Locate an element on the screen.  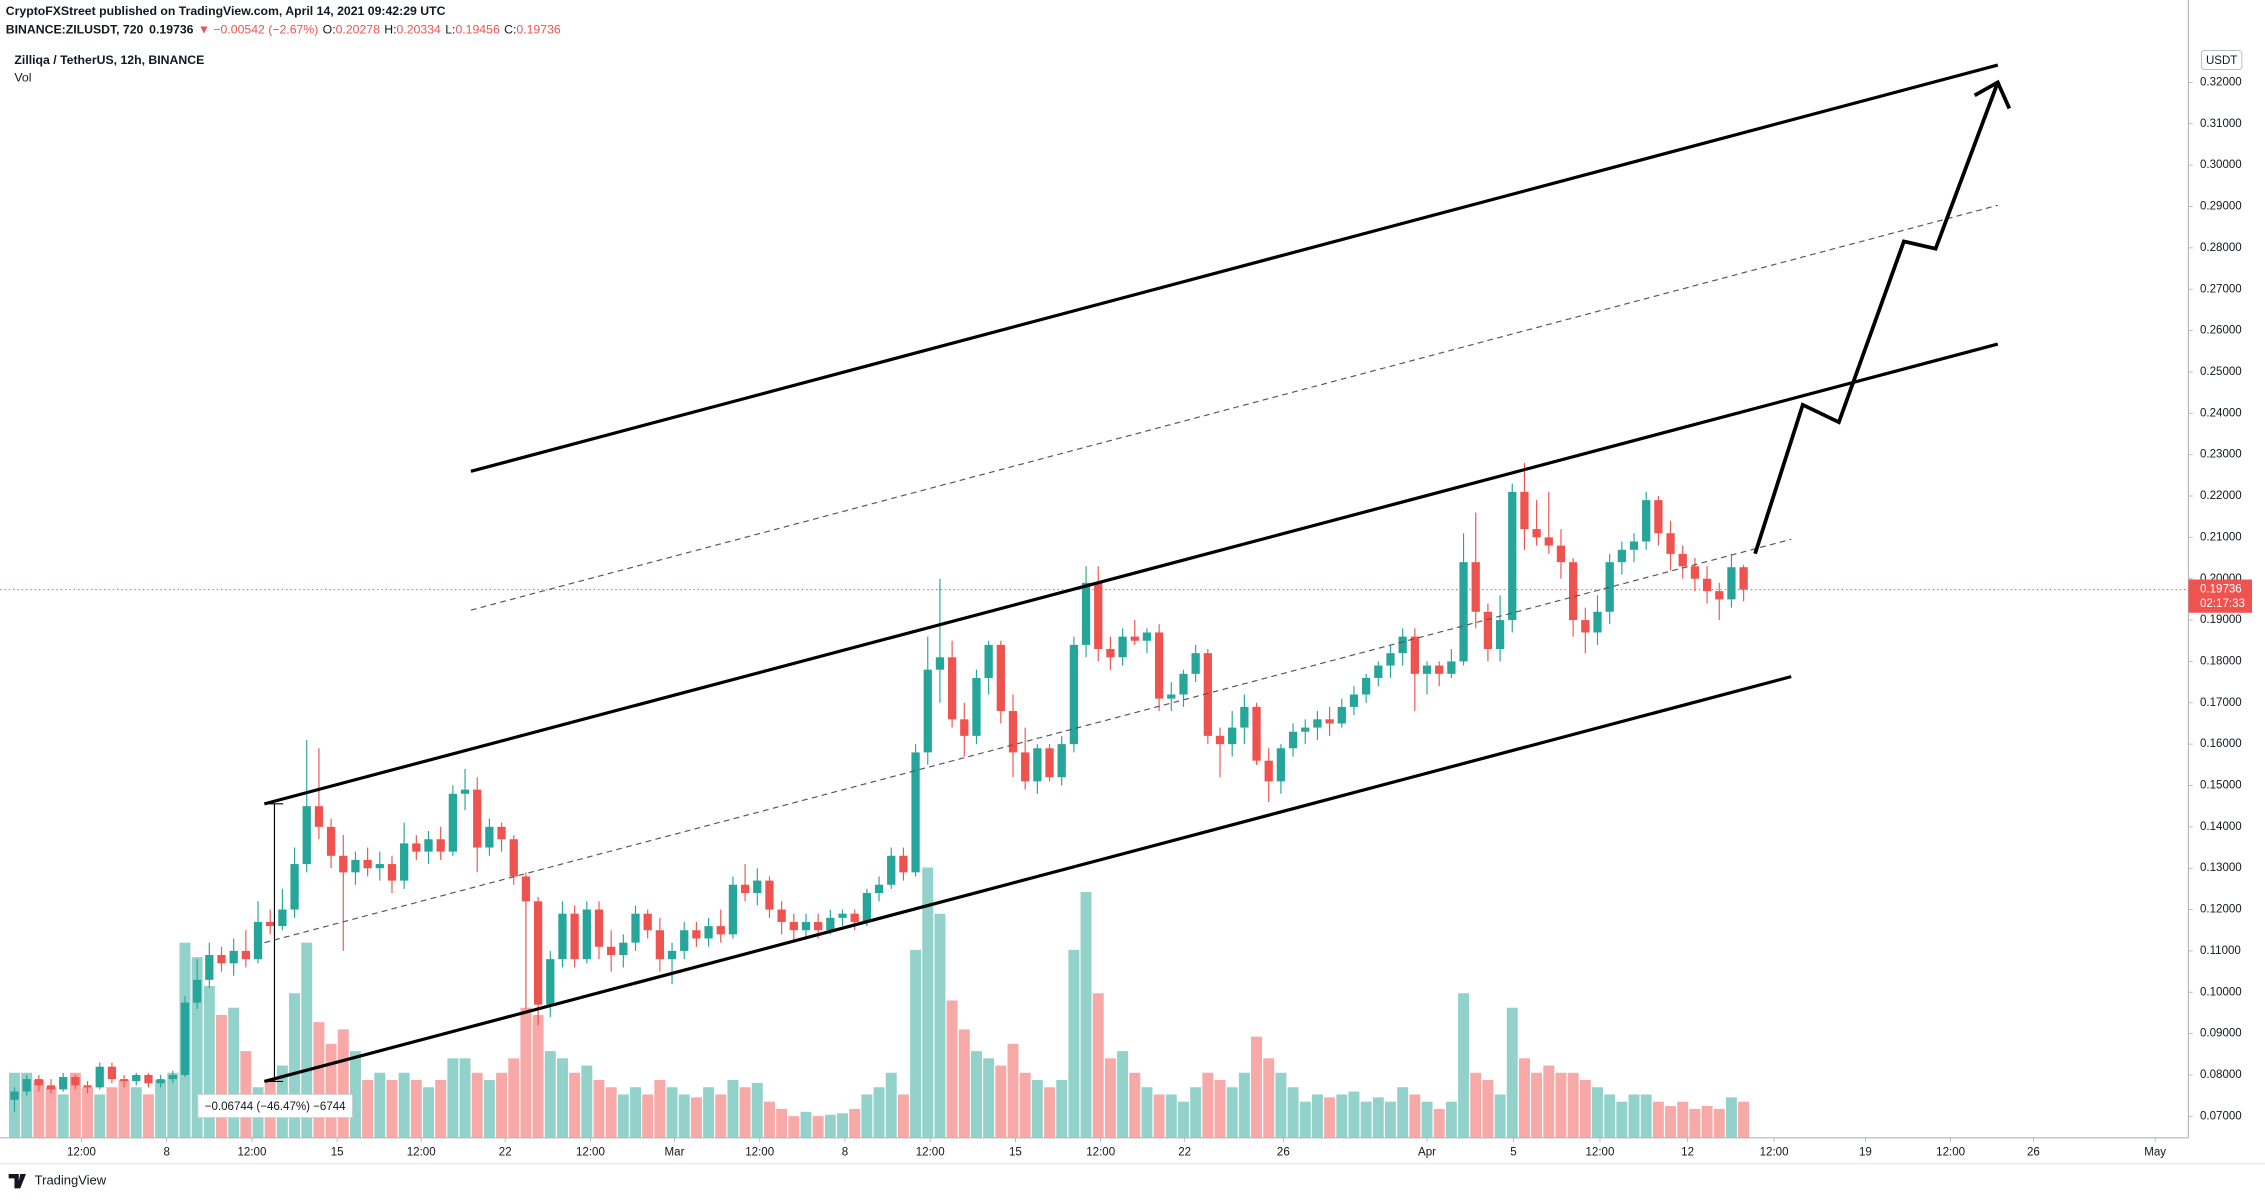
y-tick-label: 0.31000 is located at coordinates (2221, 124).